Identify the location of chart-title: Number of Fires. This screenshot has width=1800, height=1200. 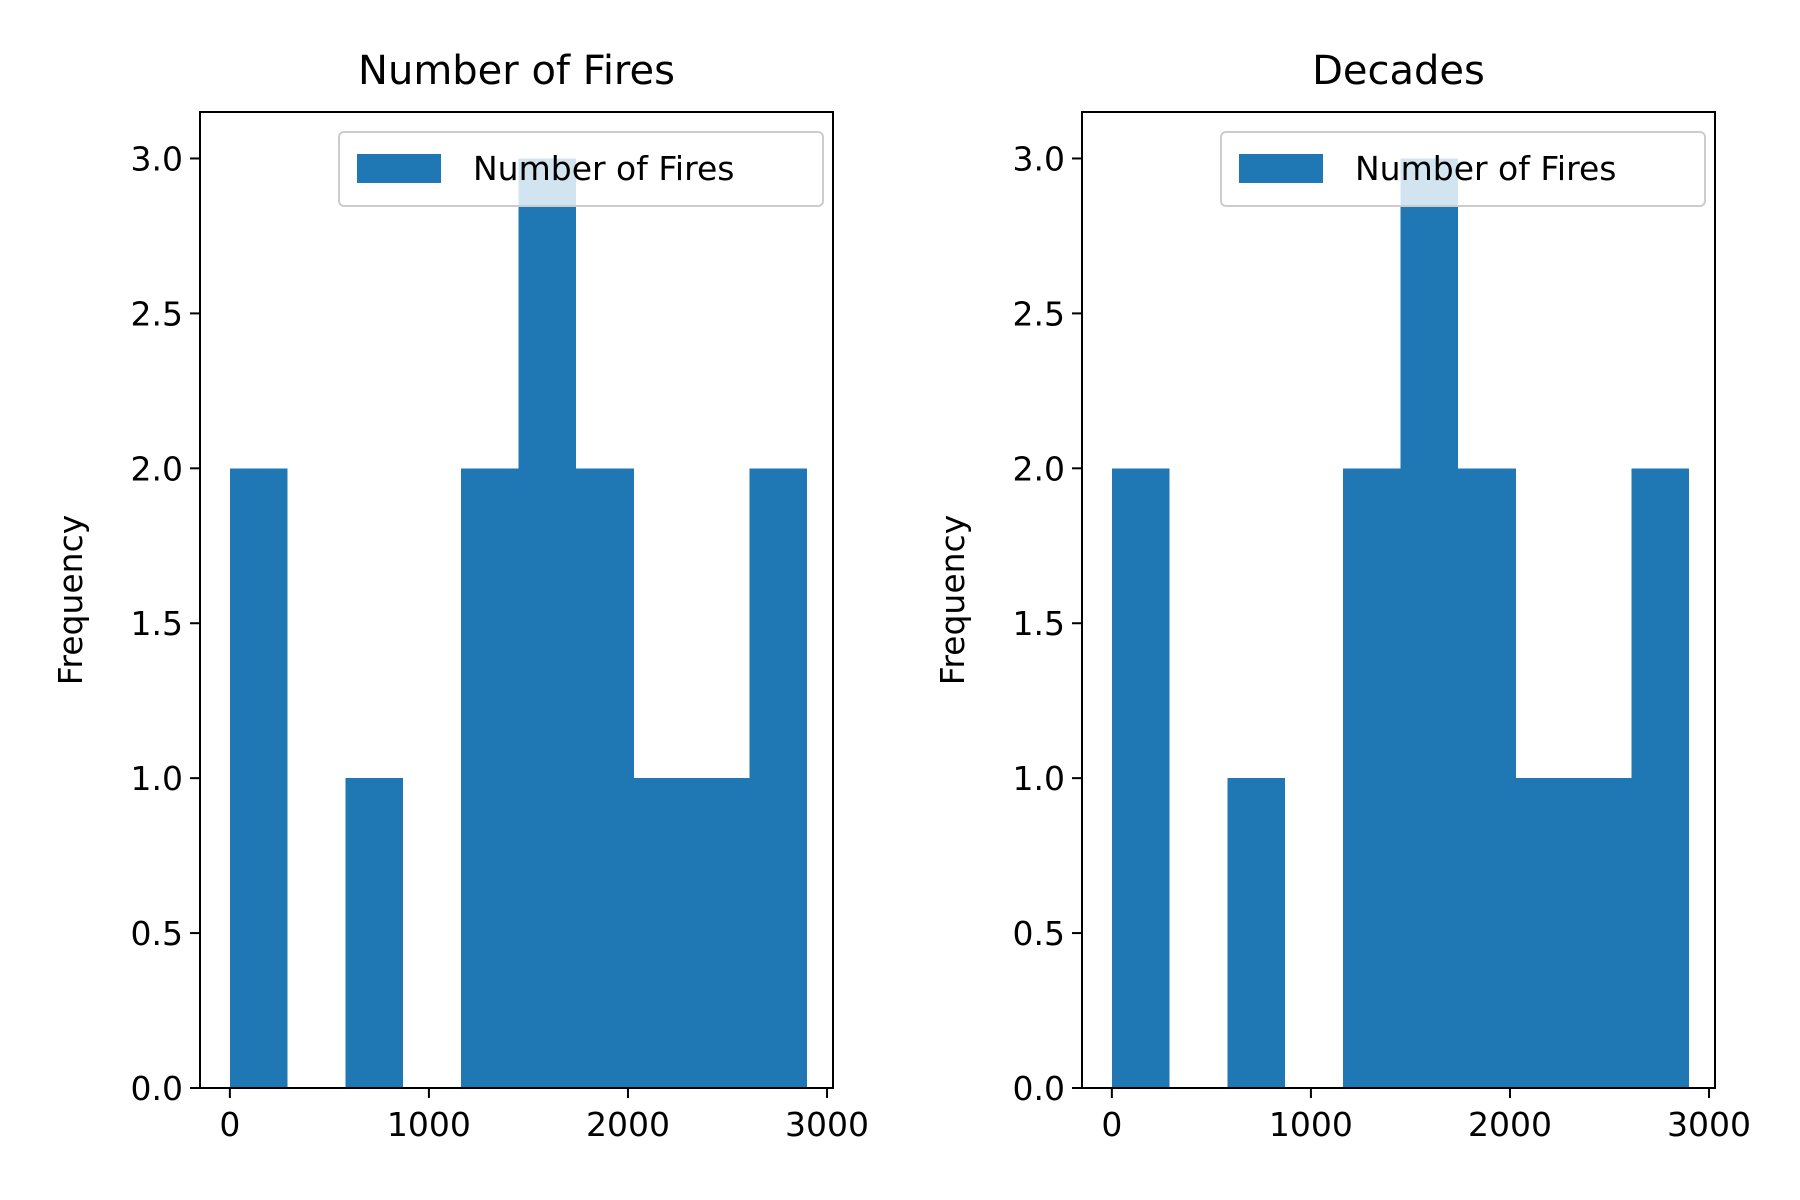
(516, 71).